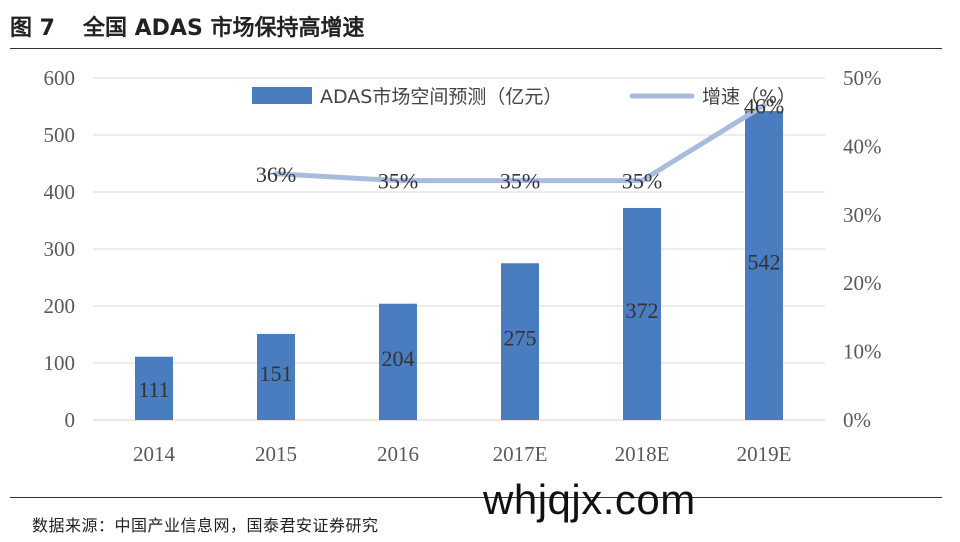  I want to click on bar-data-label: 204, so click(398, 358).